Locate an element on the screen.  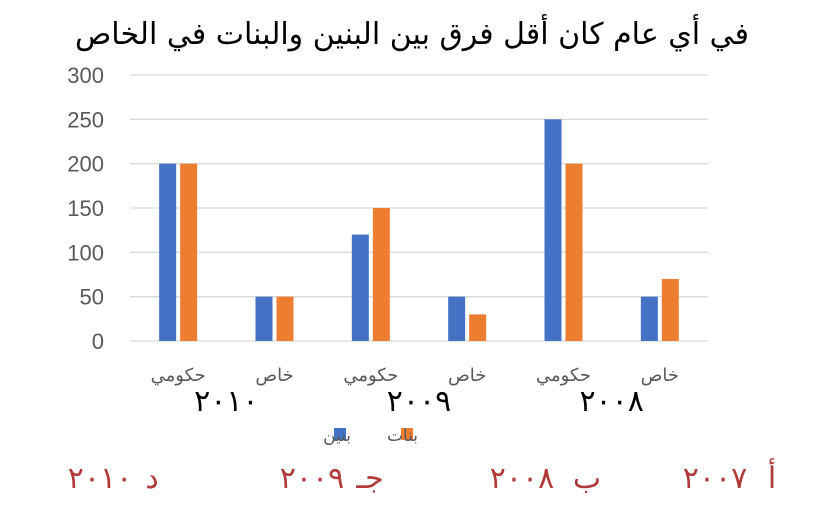
legend-swatch-boys is located at coordinates (340, 434).